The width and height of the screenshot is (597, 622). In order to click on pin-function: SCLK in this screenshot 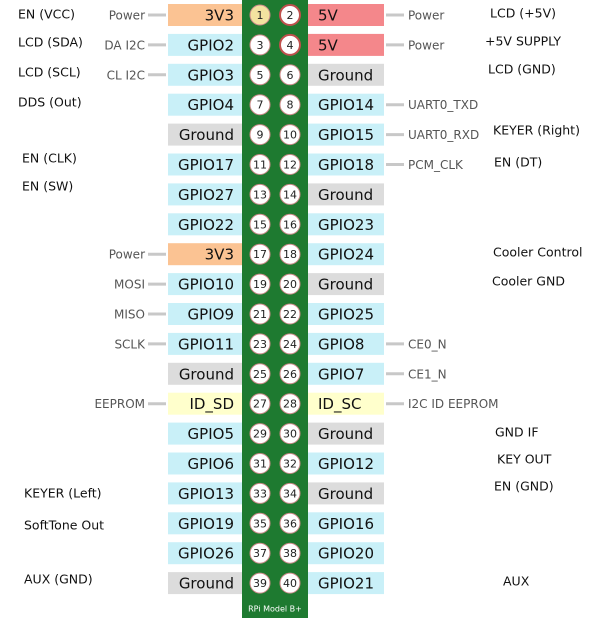, I will do `click(130, 344)`.